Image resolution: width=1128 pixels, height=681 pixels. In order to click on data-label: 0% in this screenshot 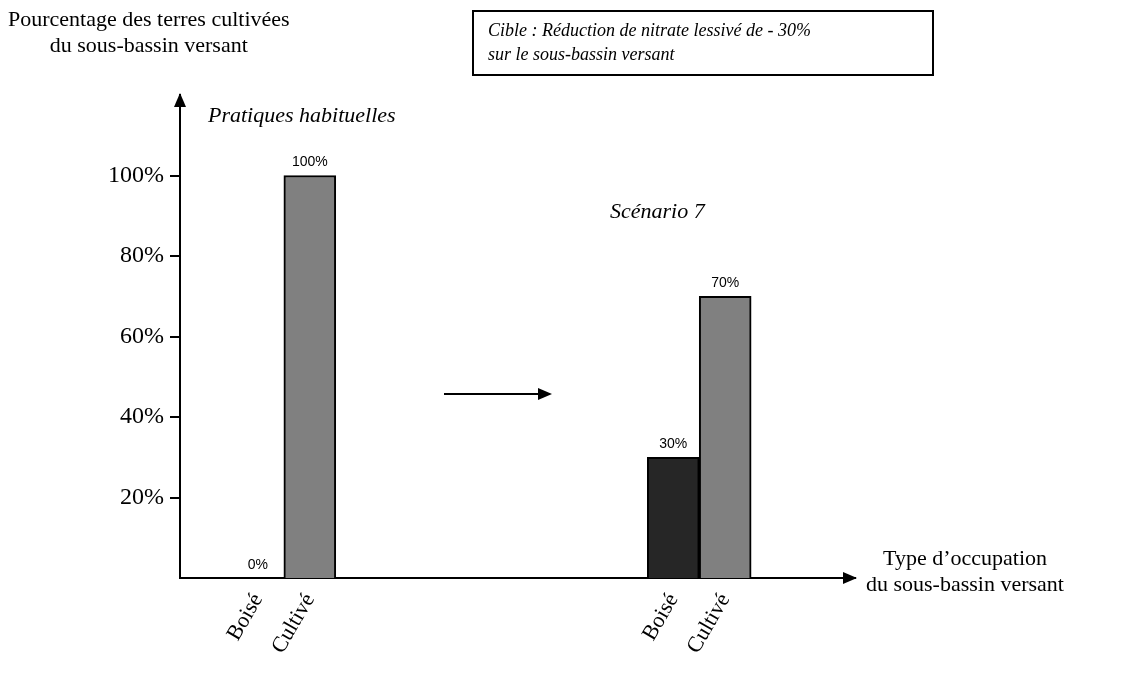, I will do `click(257, 563)`.